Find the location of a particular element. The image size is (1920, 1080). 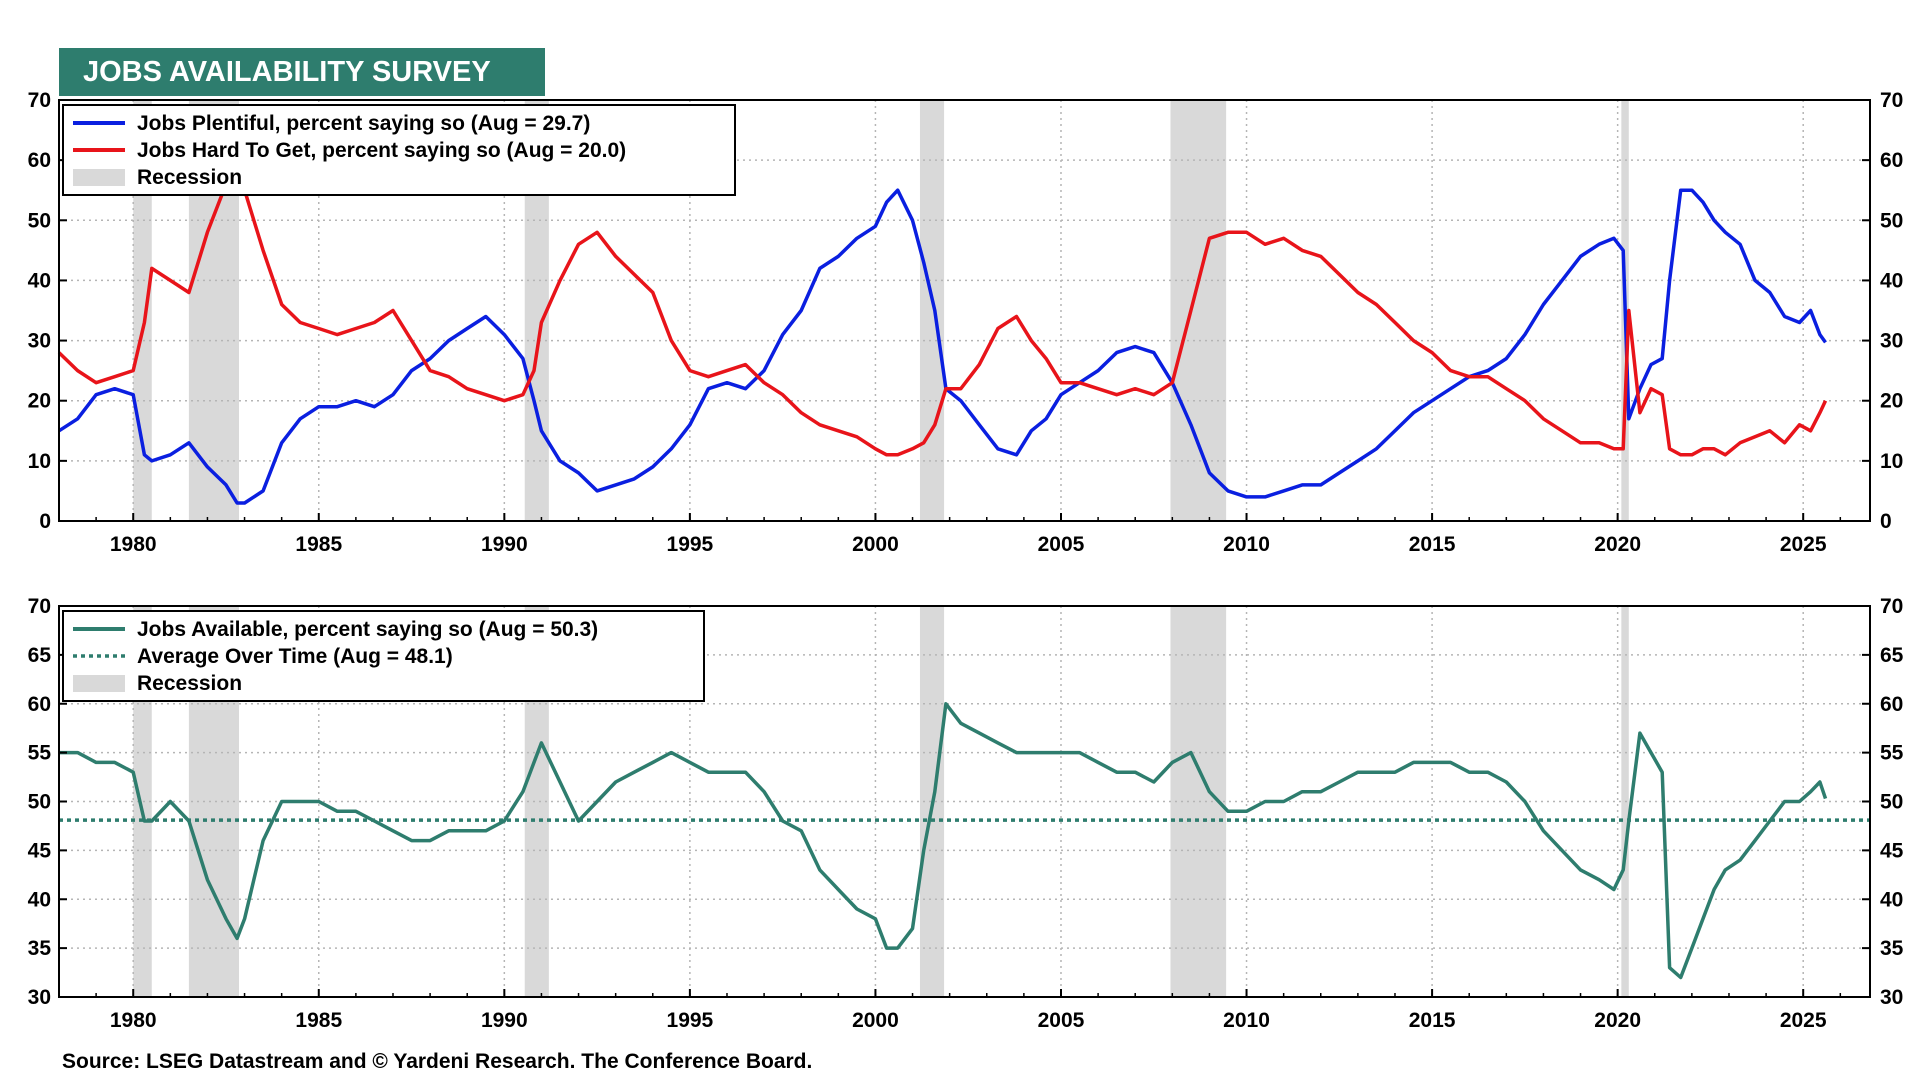

y-tick-label-right: 20 is located at coordinates (1891, 401).